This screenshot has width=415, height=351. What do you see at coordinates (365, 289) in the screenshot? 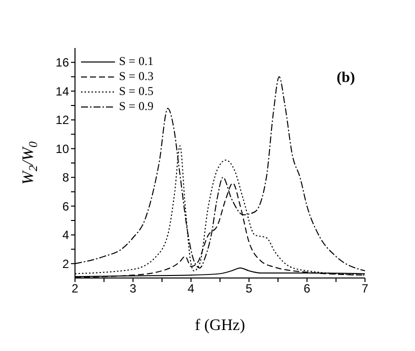
I see `x-tick-label: 7` at bounding box center [365, 289].